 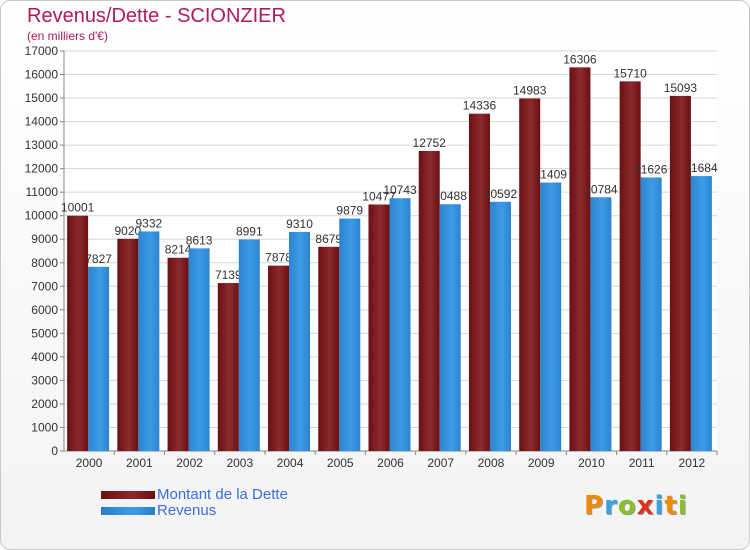 I want to click on x-tick-label: 2011, so click(x=642, y=463).